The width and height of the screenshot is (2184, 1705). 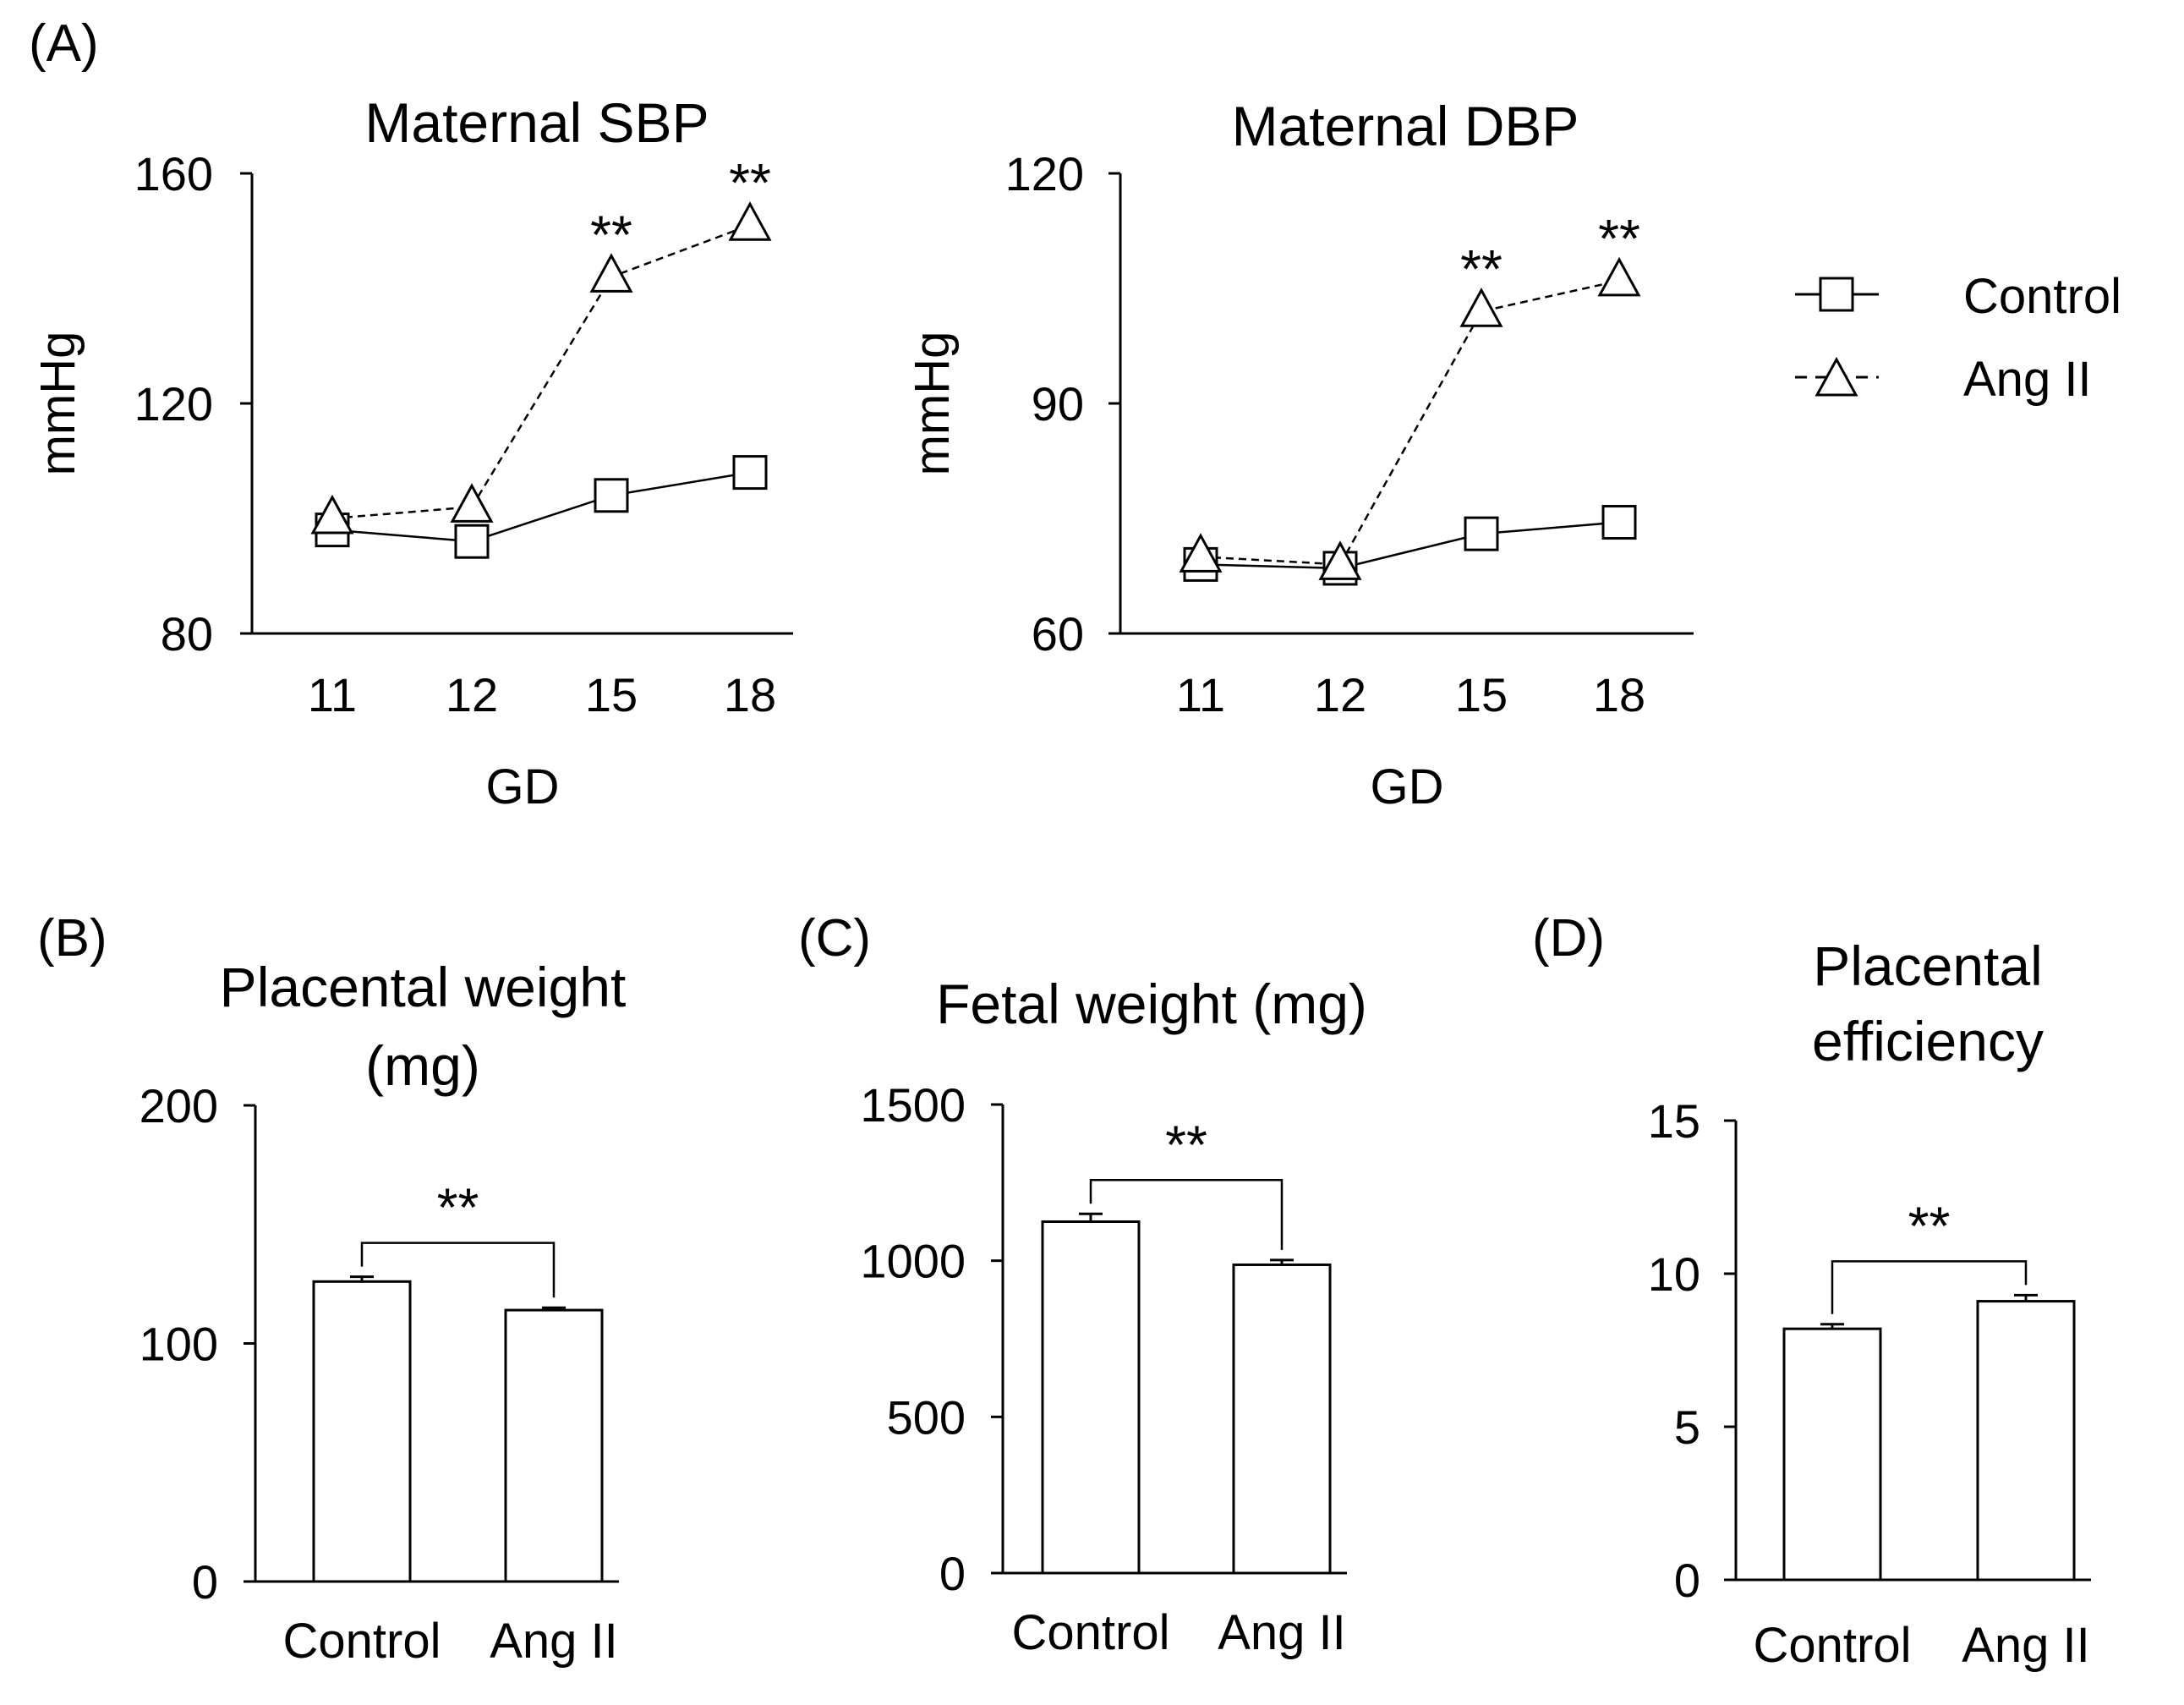 What do you see at coordinates (1406, 126) in the screenshot?
I see `chart-title: Maternal DBP` at bounding box center [1406, 126].